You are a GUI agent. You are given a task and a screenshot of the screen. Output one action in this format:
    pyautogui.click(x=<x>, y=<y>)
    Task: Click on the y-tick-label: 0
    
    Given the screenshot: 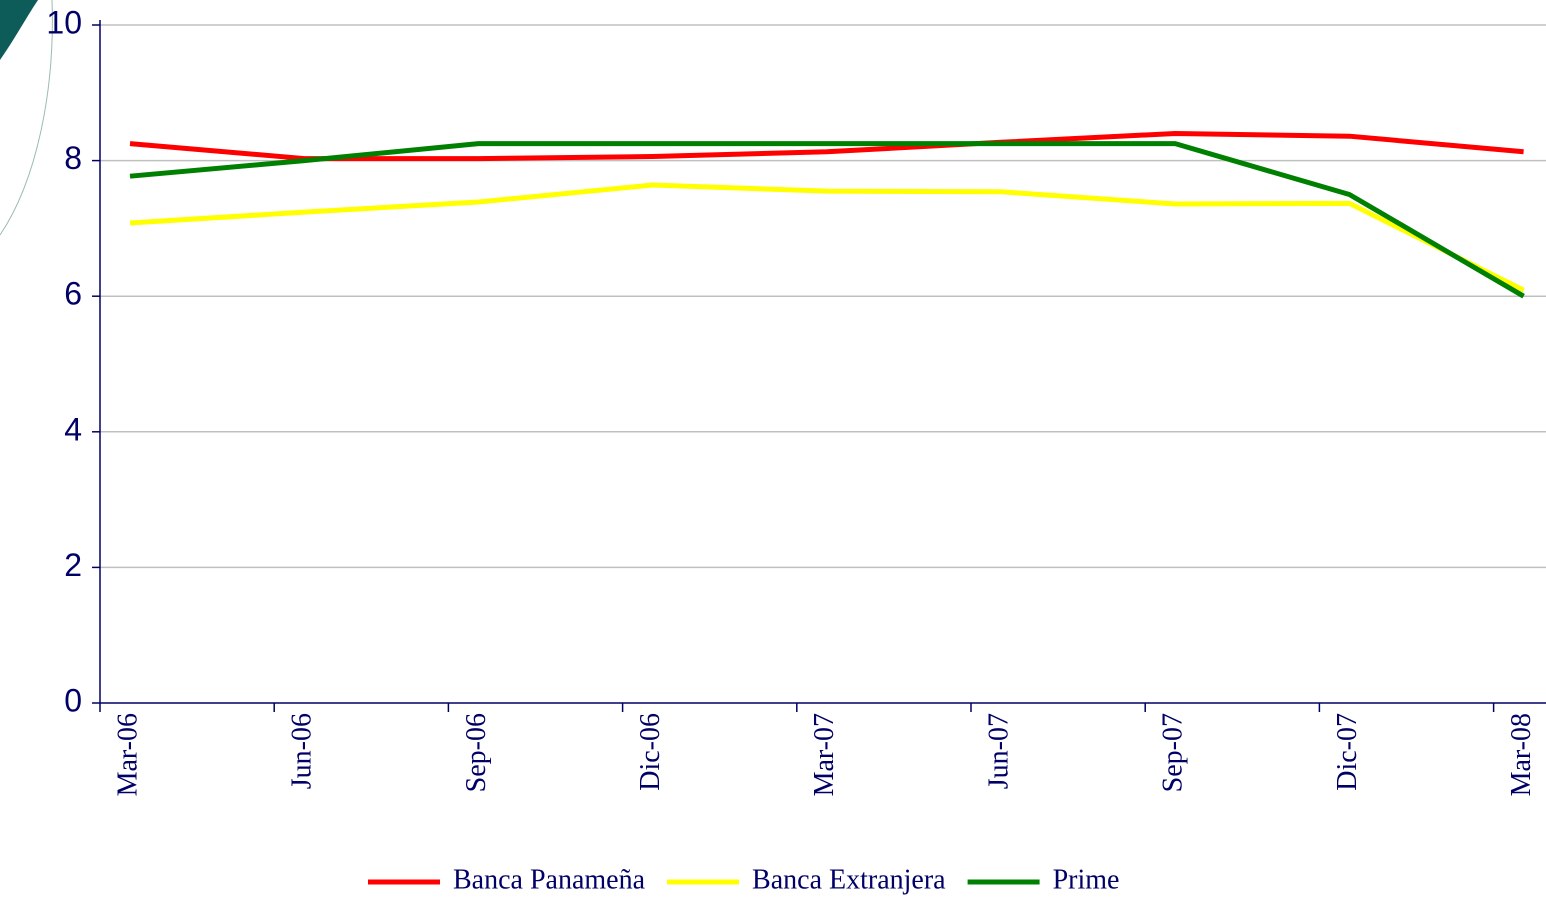 What is the action you would take?
    pyautogui.click(x=73, y=700)
    